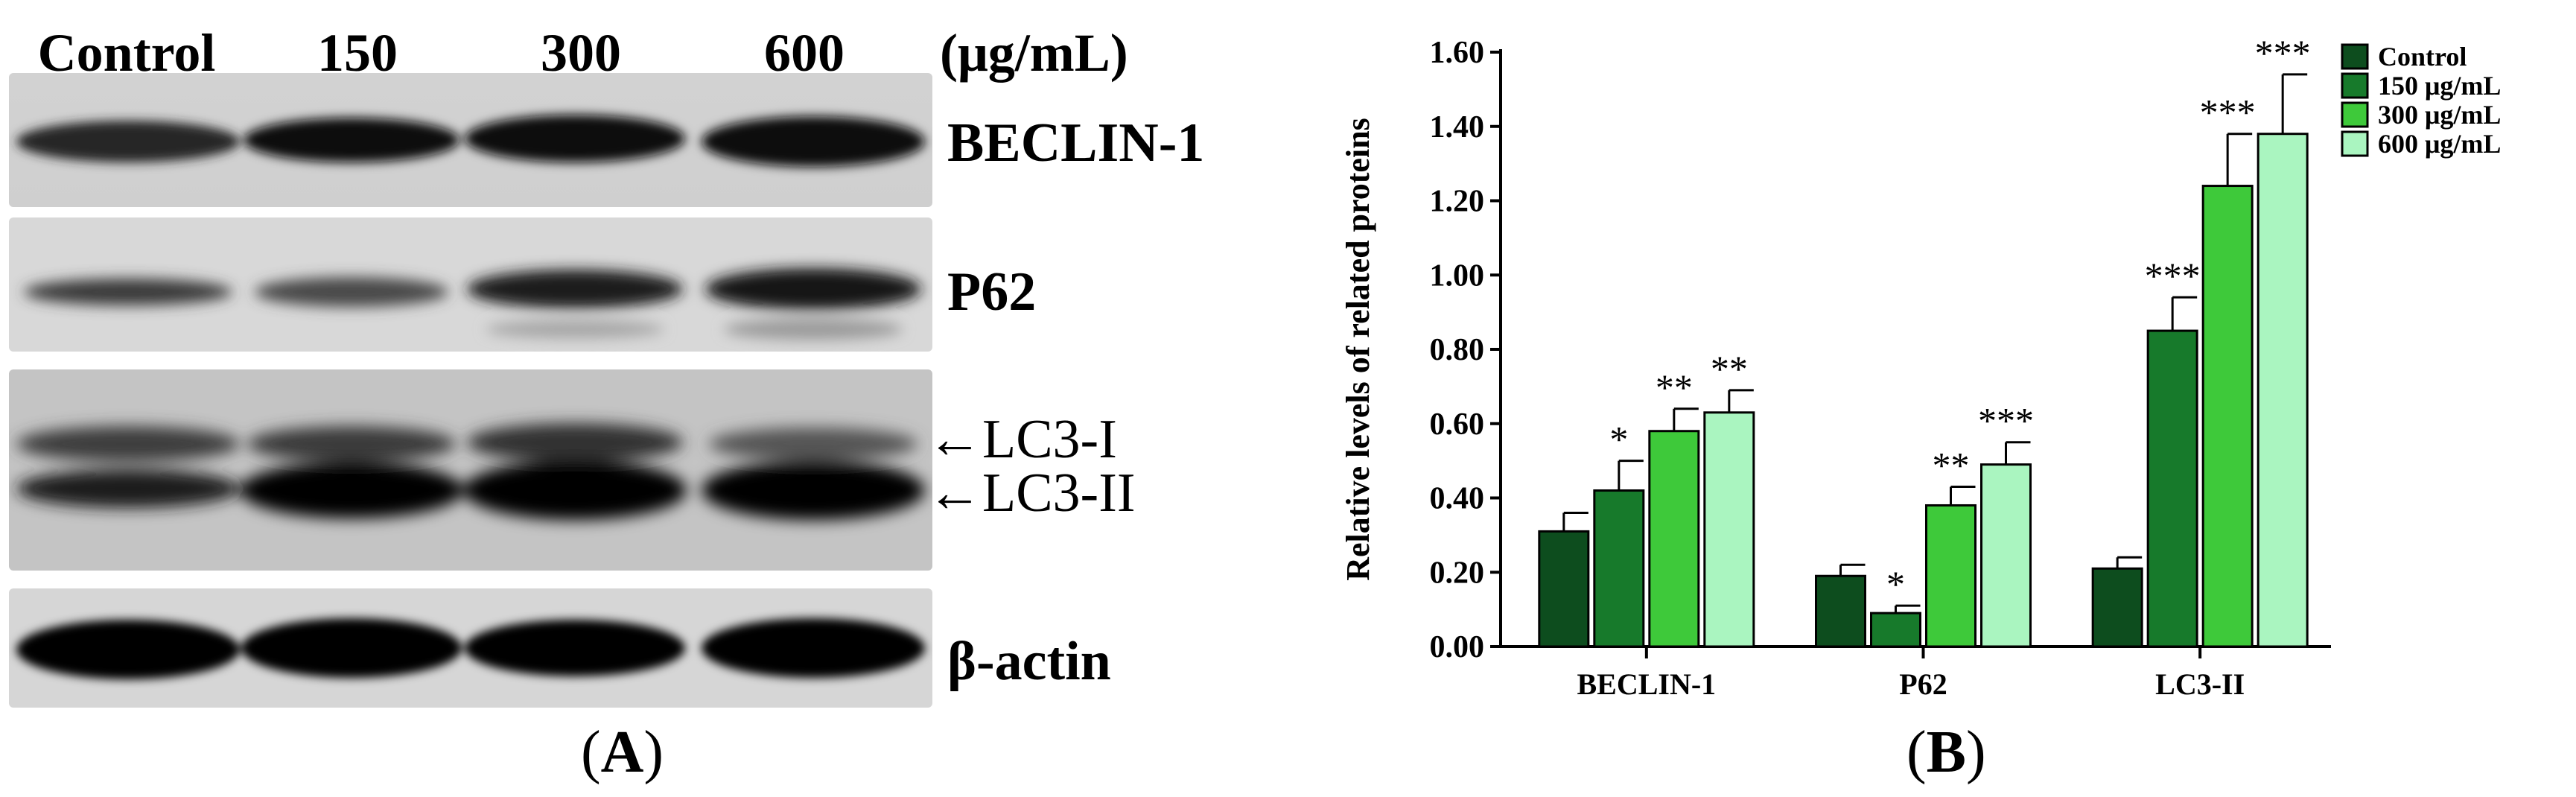  I want to click on blot-lc3, so click(470, 470).